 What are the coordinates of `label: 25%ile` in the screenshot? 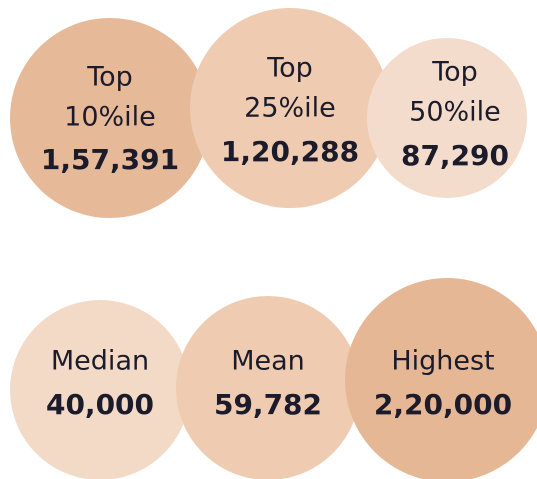 It's located at (290, 108).